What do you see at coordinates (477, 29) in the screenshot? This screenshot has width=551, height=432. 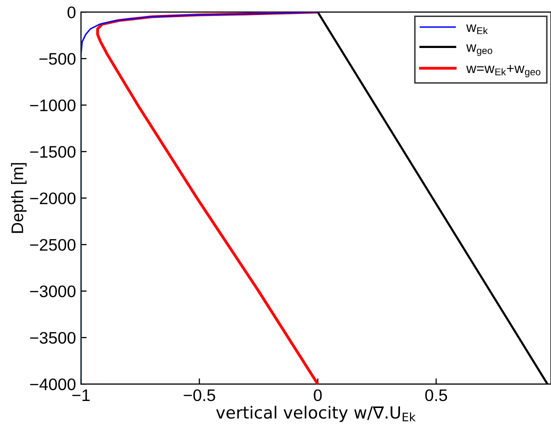 I see `legend-label: w$_{Ek}$` at bounding box center [477, 29].